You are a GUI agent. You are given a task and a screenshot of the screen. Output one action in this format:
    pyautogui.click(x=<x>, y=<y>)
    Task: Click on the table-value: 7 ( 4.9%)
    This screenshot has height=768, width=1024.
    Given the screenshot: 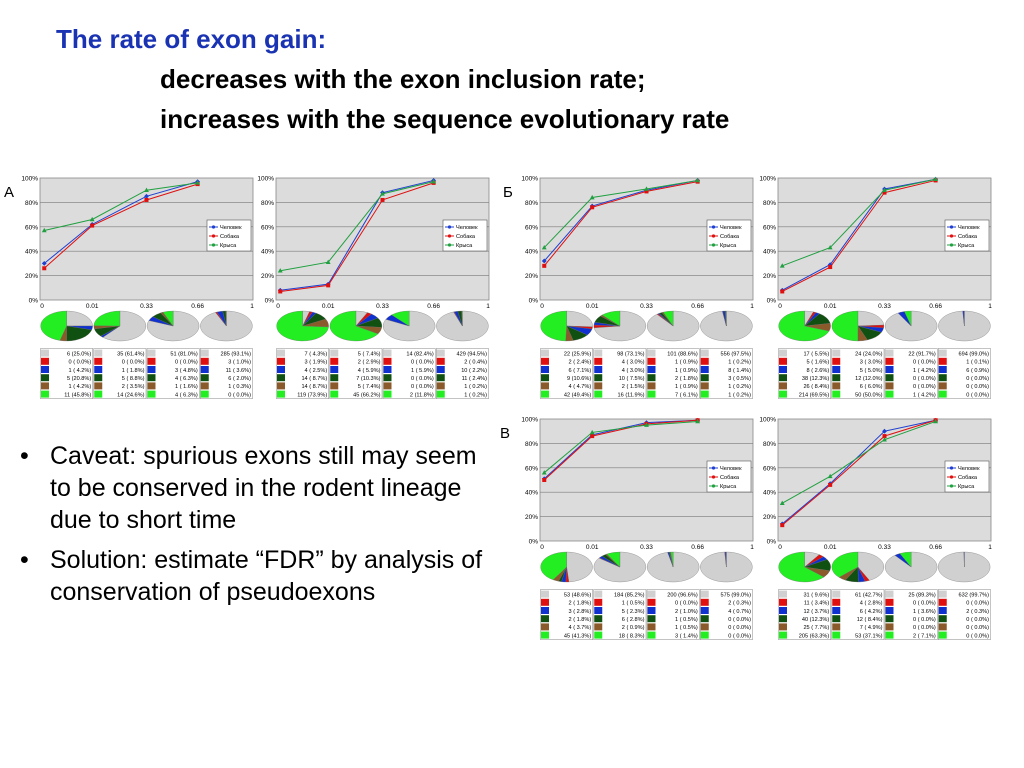 What is the action you would take?
    pyautogui.click(x=871, y=628)
    